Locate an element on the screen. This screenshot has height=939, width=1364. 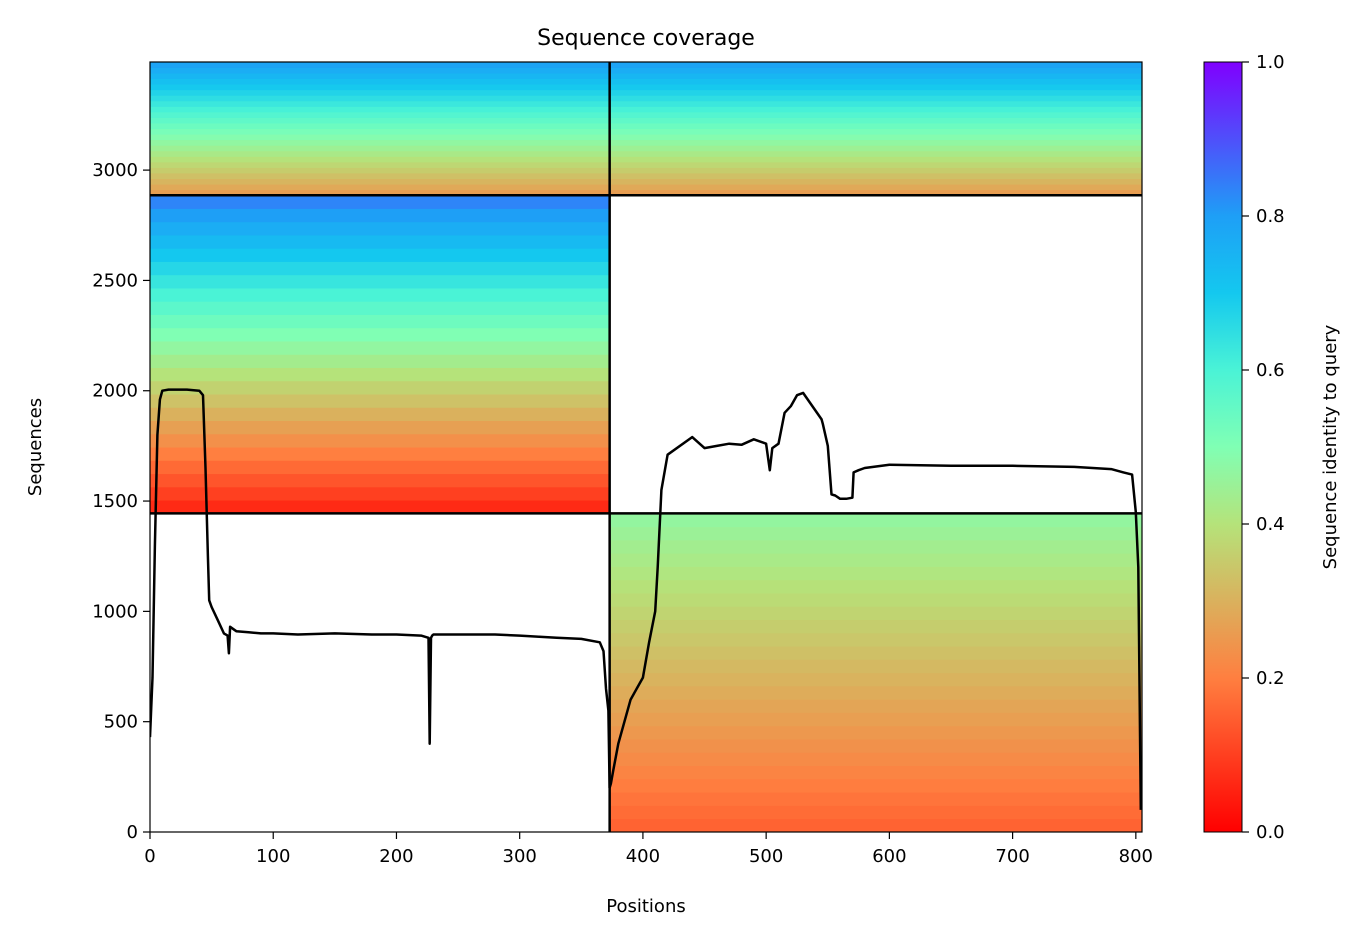
colorbar is located at coordinates (1223, 447).